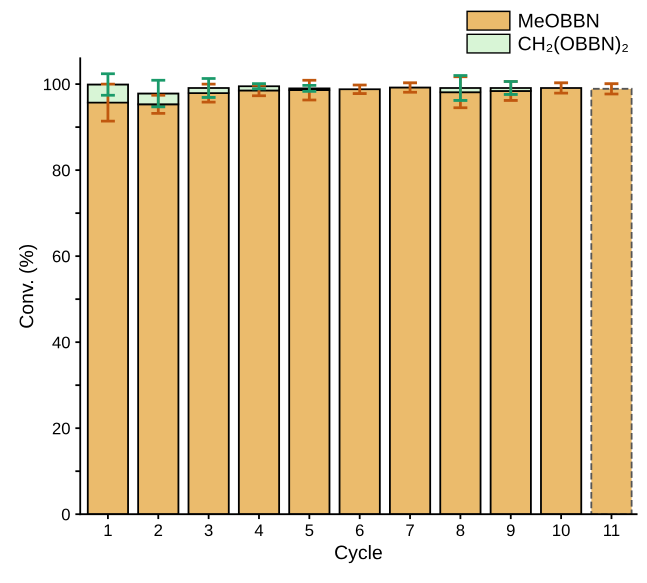  I want to click on x-tick-label: 10, so click(561, 530).